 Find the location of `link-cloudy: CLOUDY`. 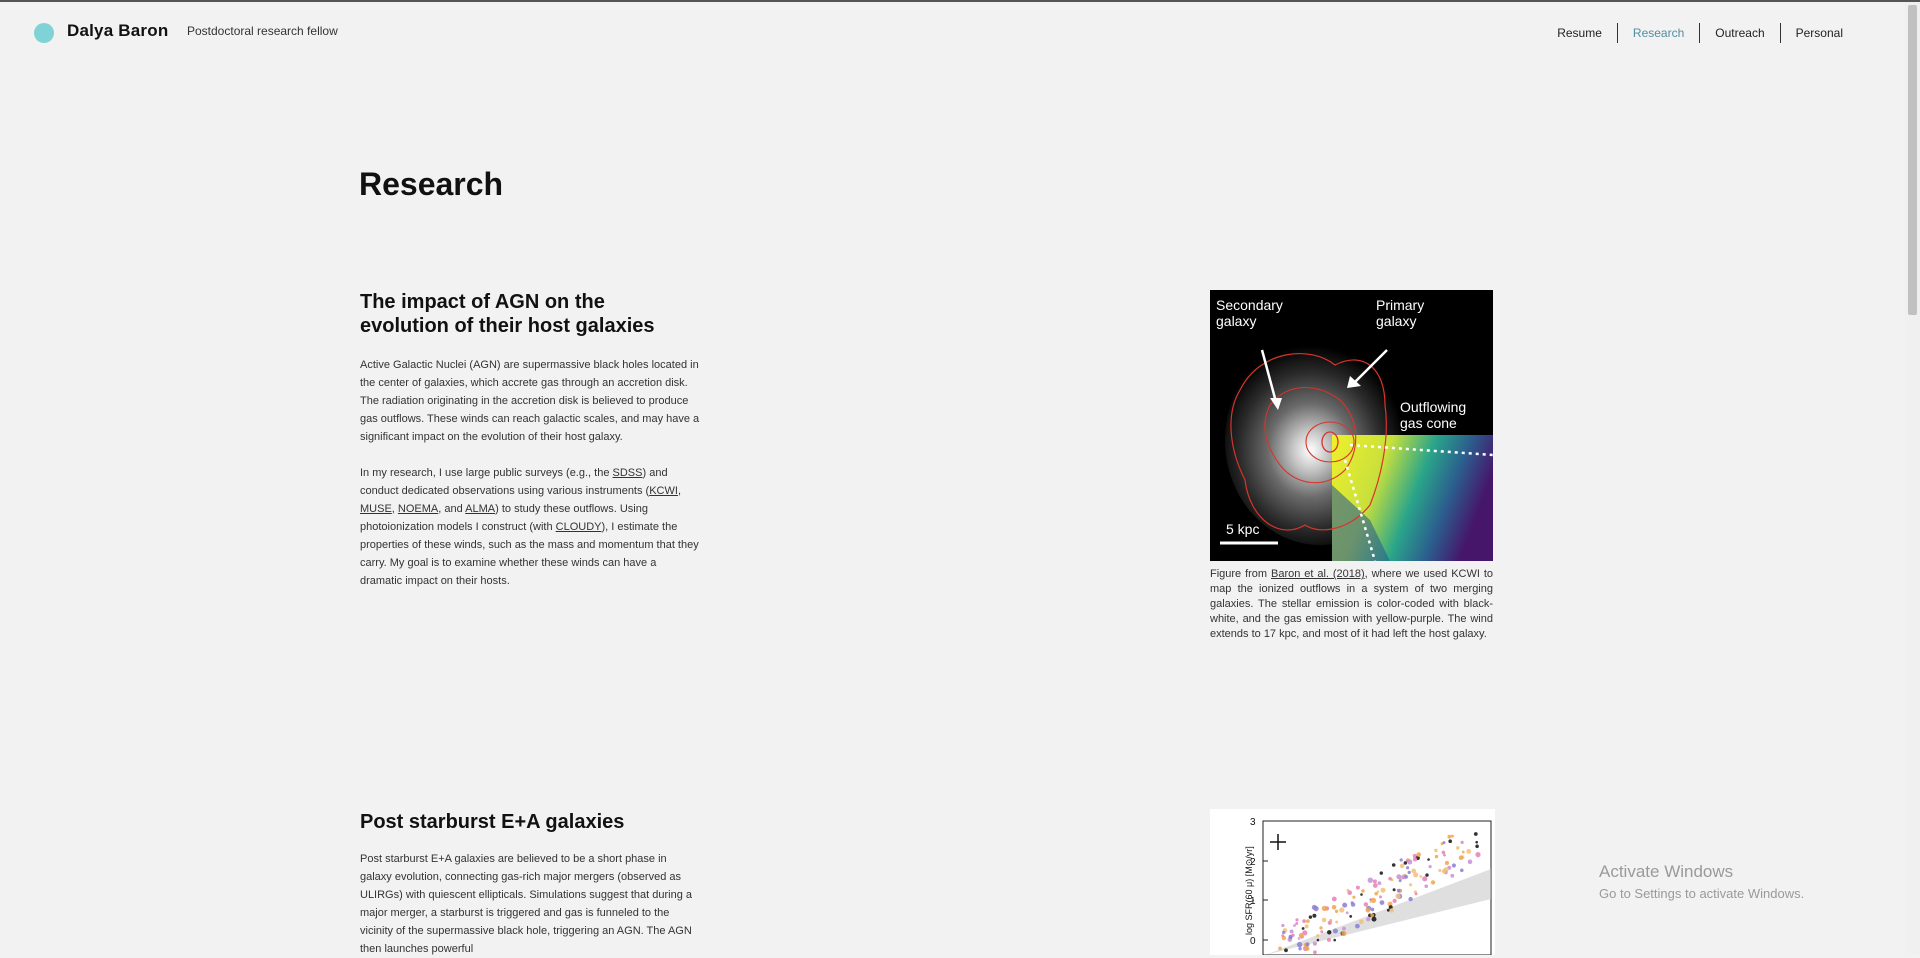

link-cloudy: CLOUDY is located at coordinates (578, 527).